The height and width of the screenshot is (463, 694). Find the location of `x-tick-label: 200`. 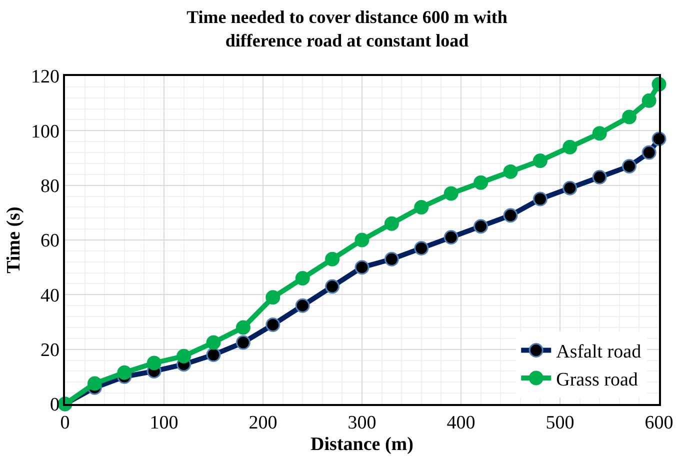

x-tick-label: 200 is located at coordinates (263, 423).